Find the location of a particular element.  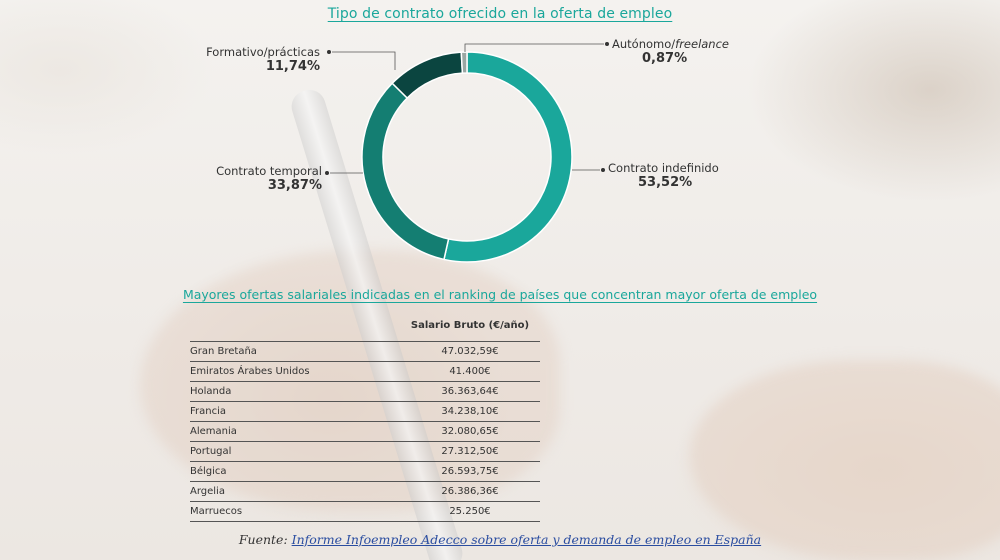

table-row: Francia 34.238,10€ is located at coordinates (365, 411).